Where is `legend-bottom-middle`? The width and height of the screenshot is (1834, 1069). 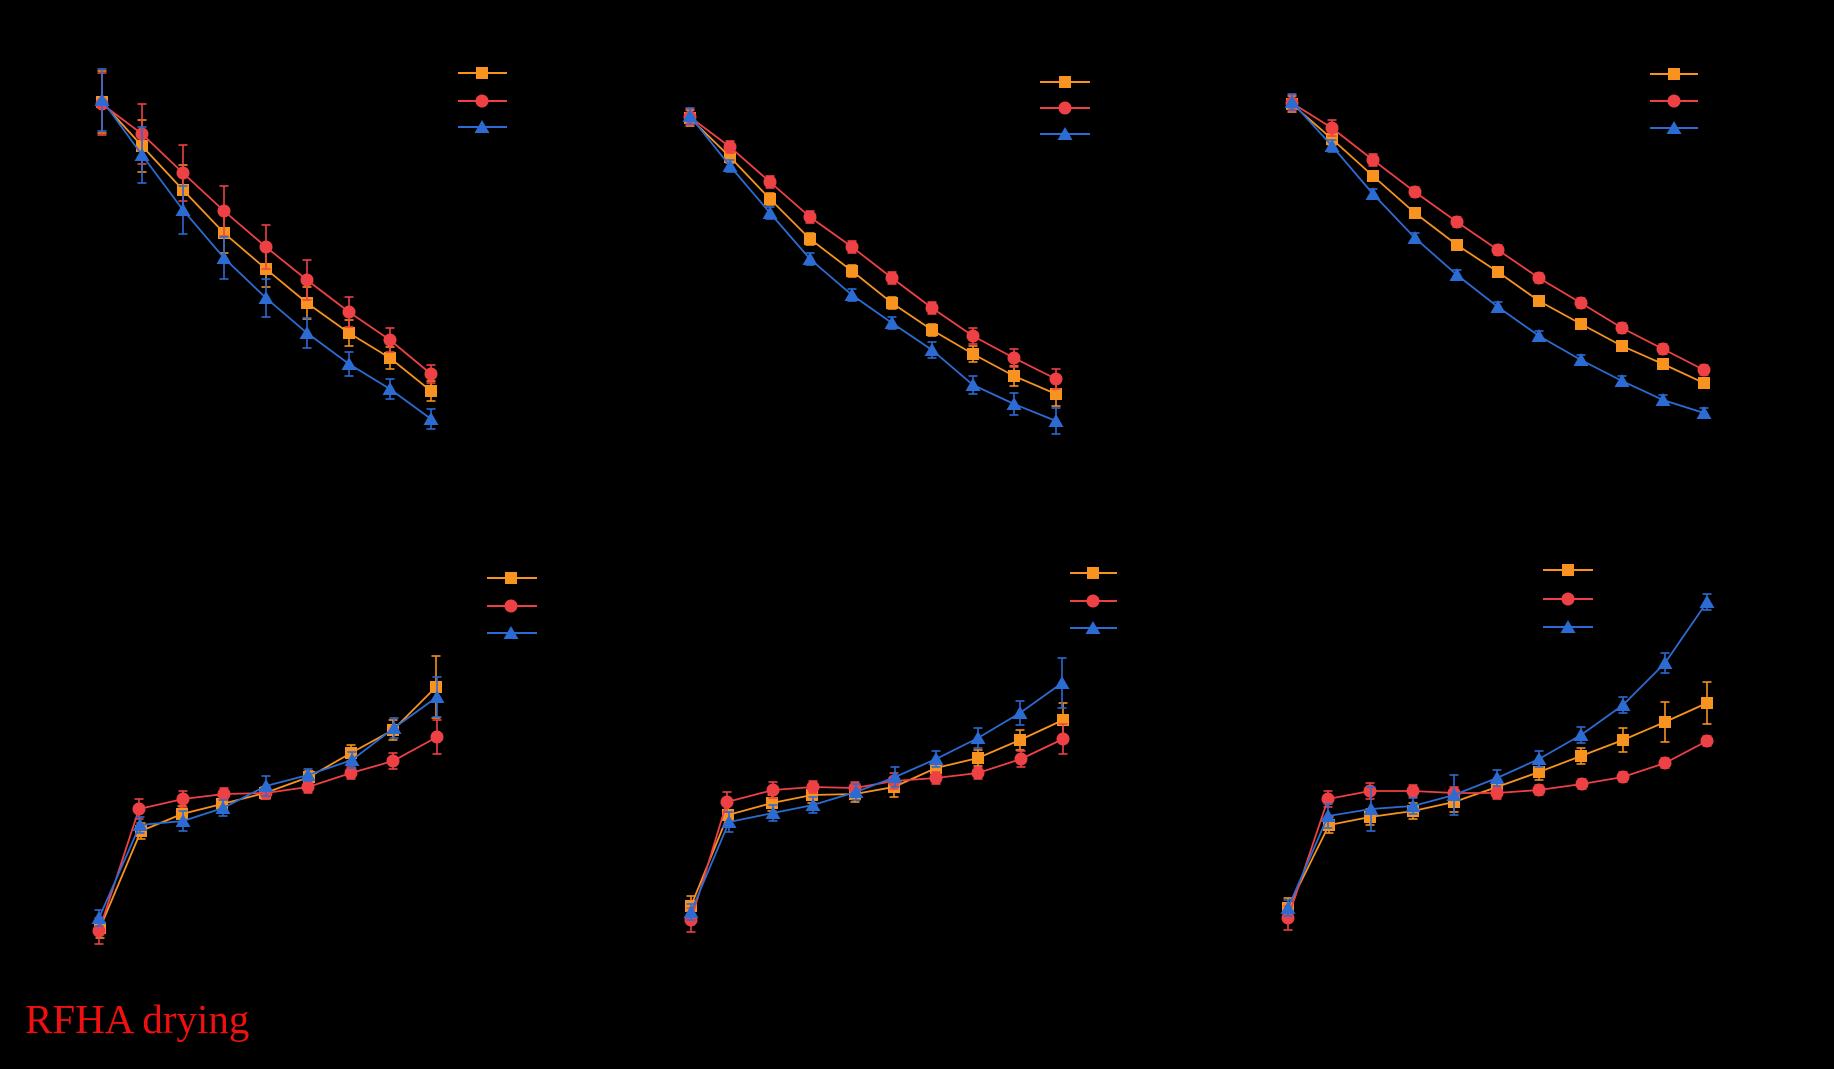
legend-bottom-middle is located at coordinates (1093, 600).